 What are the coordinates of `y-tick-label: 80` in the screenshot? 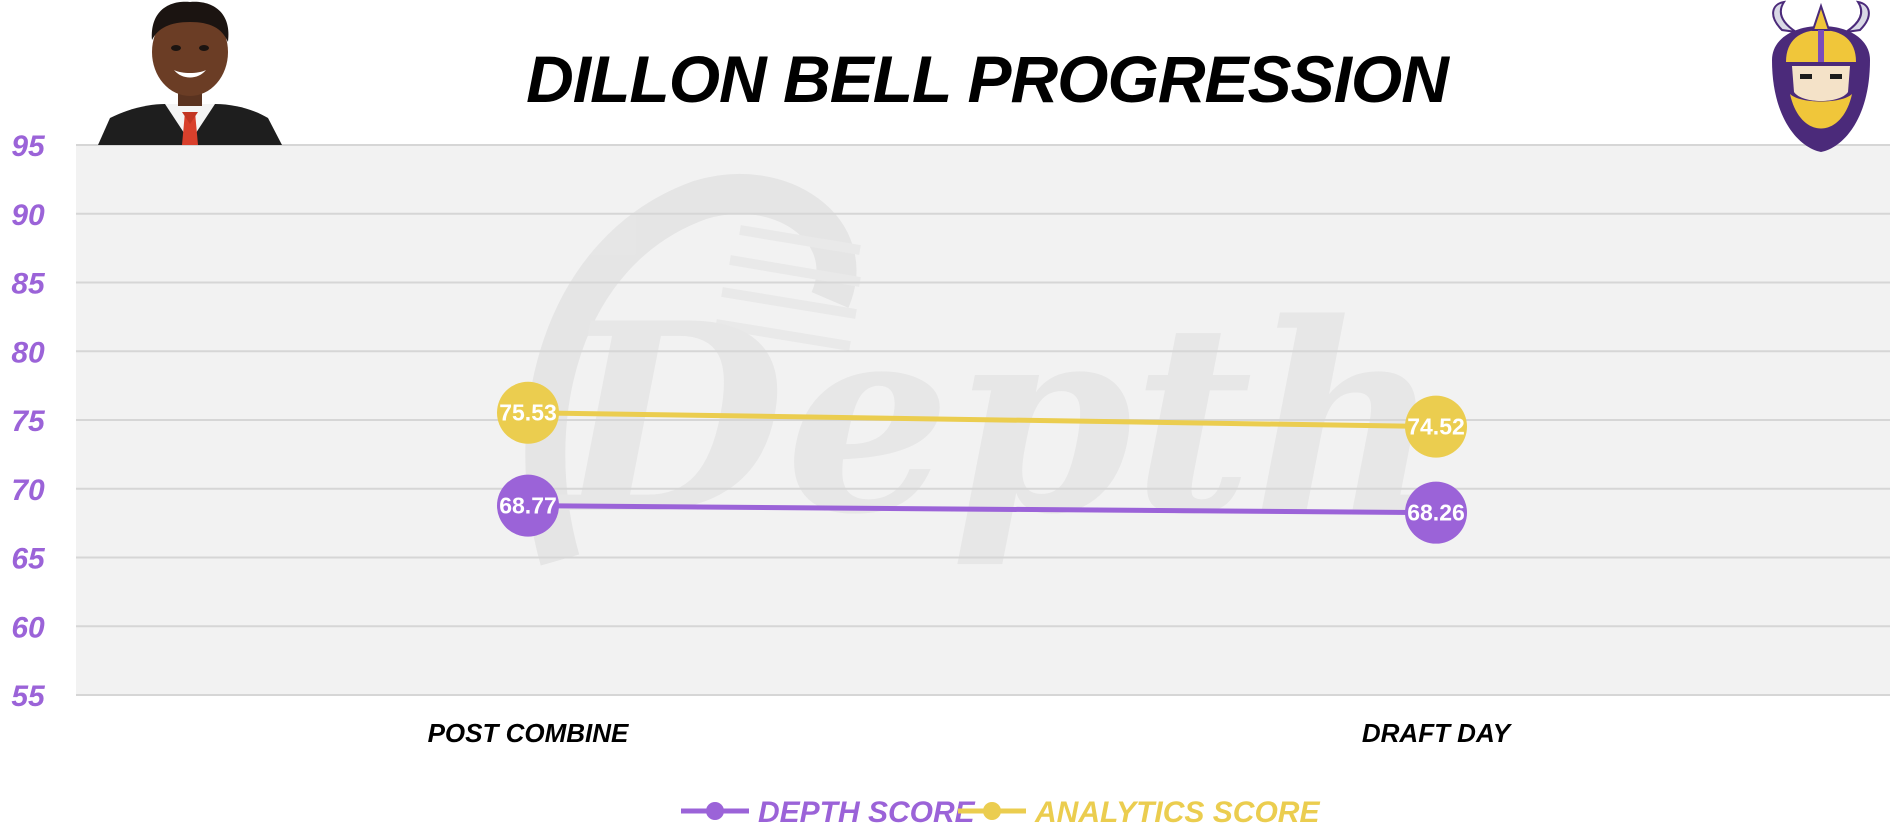 It's located at (28, 352).